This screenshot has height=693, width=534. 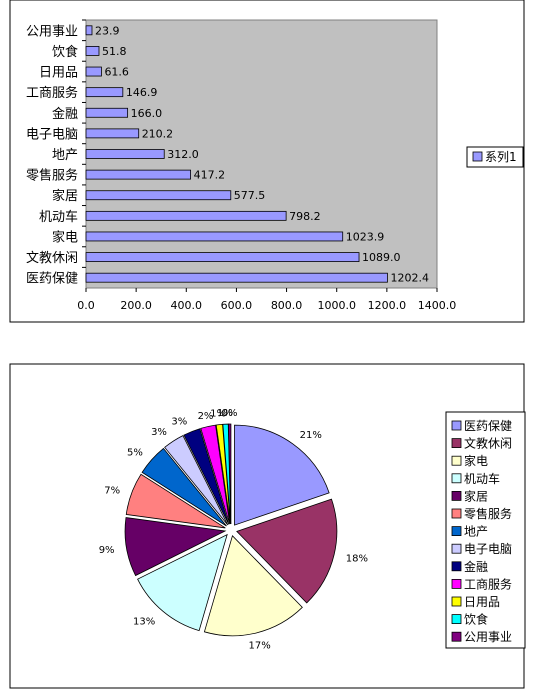 I want to click on pie-legend-label: 地产, so click(x=476, y=532).